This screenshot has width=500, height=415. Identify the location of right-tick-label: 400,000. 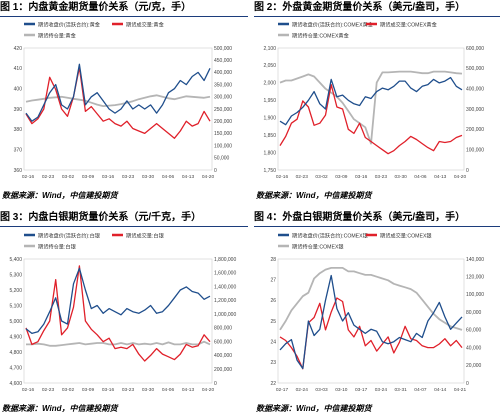
(223, 73).